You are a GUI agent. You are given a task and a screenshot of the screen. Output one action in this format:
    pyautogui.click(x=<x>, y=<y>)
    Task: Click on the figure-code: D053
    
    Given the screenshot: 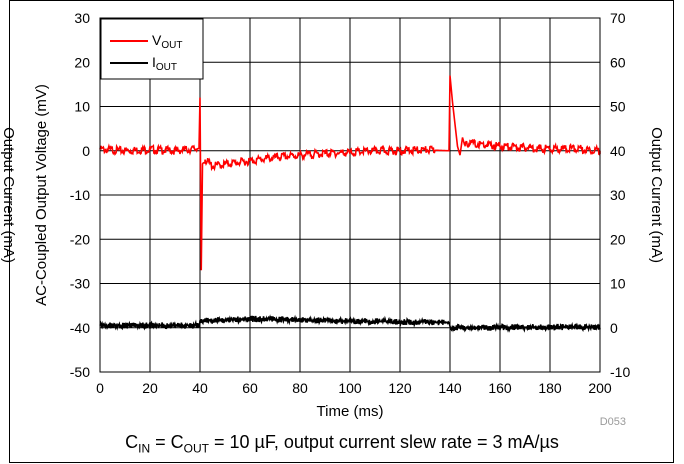 What is the action you would take?
    pyautogui.click(x=613, y=422)
    